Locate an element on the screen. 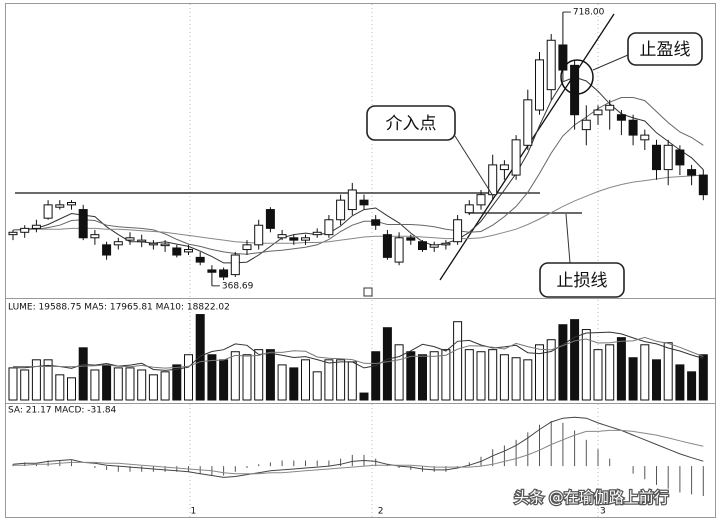 The height and width of the screenshot is (522, 719). callout-text: 止盈线 is located at coordinates (665, 50).